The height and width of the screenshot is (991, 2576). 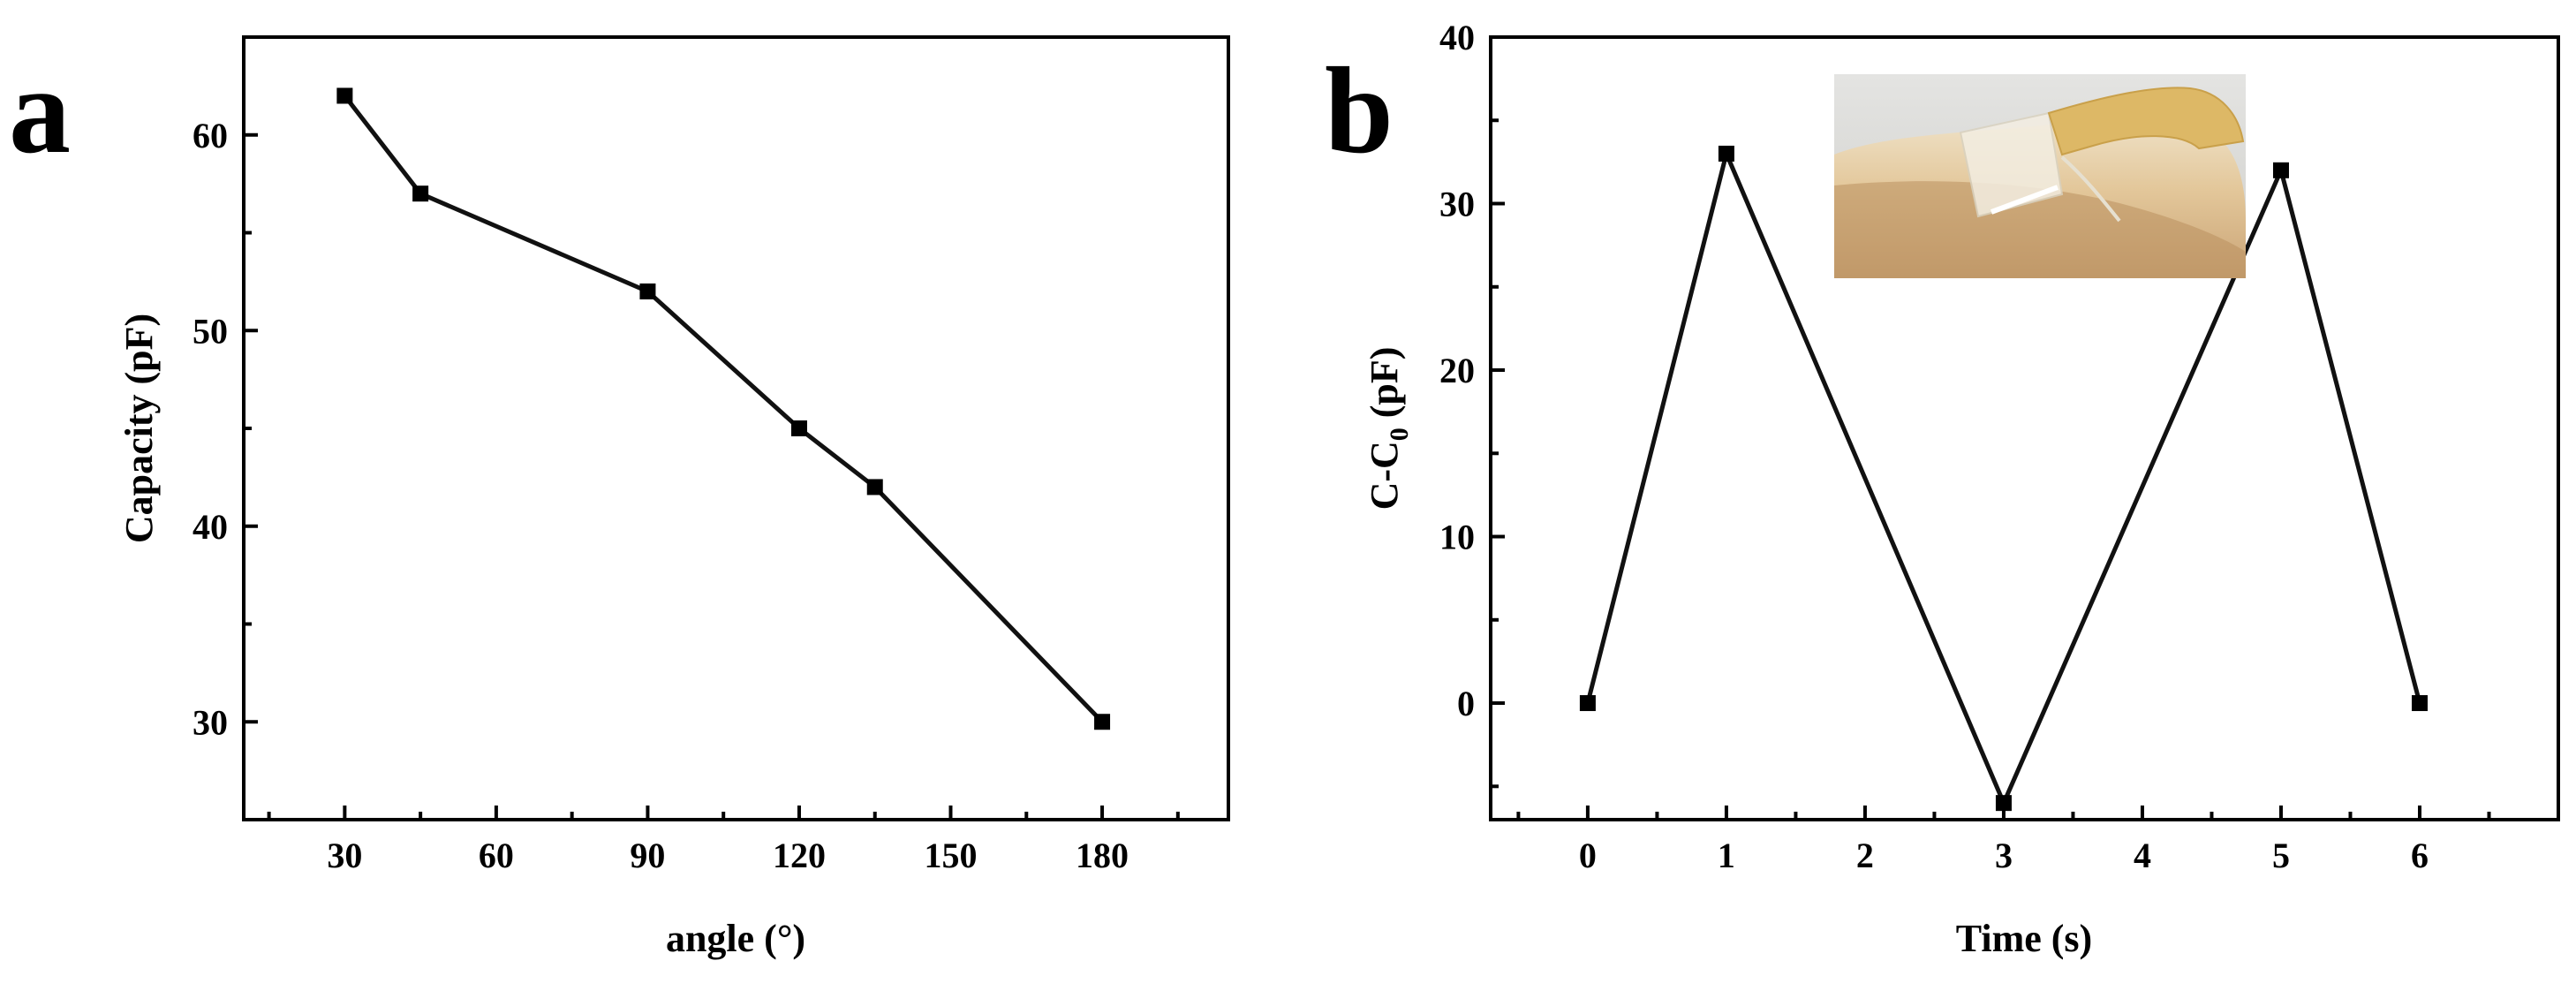 What do you see at coordinates (210, 136) in the screenshot?
I see `y-tick-label-a: 60` at bounding box center [210, 136].